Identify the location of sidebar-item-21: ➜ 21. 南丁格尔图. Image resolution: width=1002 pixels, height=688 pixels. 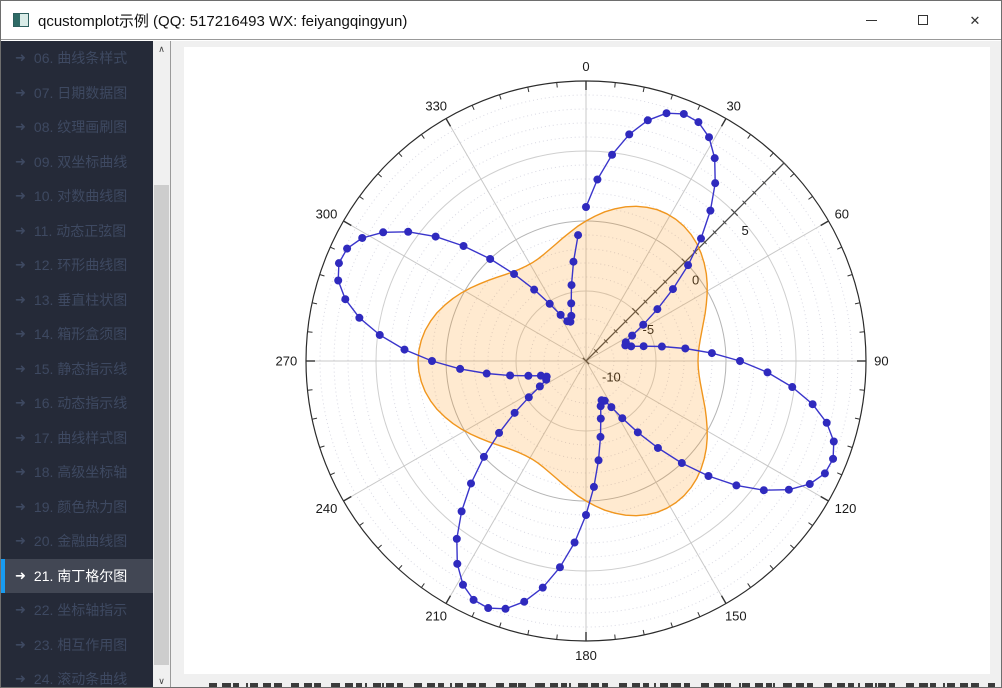
(77, 575).